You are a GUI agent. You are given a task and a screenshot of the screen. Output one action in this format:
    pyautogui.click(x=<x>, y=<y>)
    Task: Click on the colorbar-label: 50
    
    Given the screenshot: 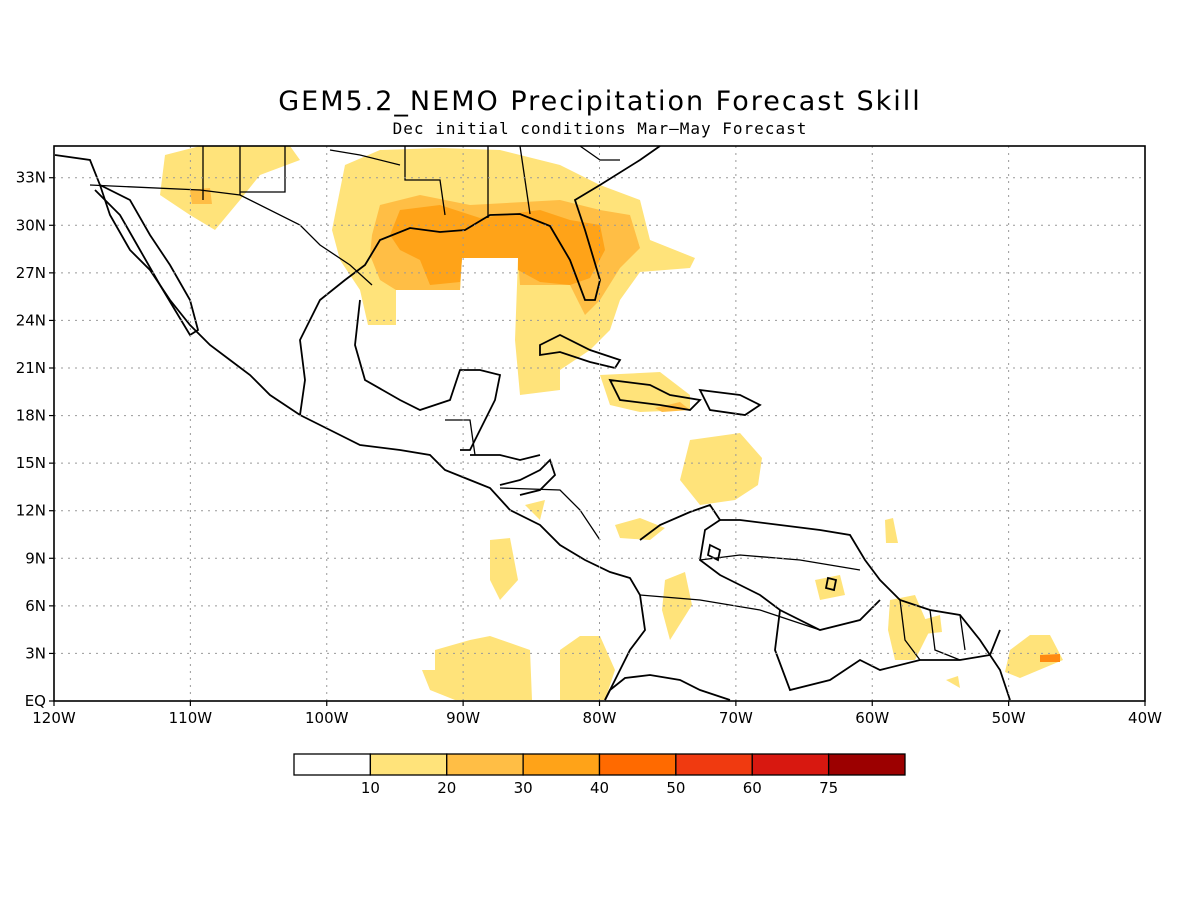 What is the action you would take?
    pyautogui.click(x=675, y=788)
    